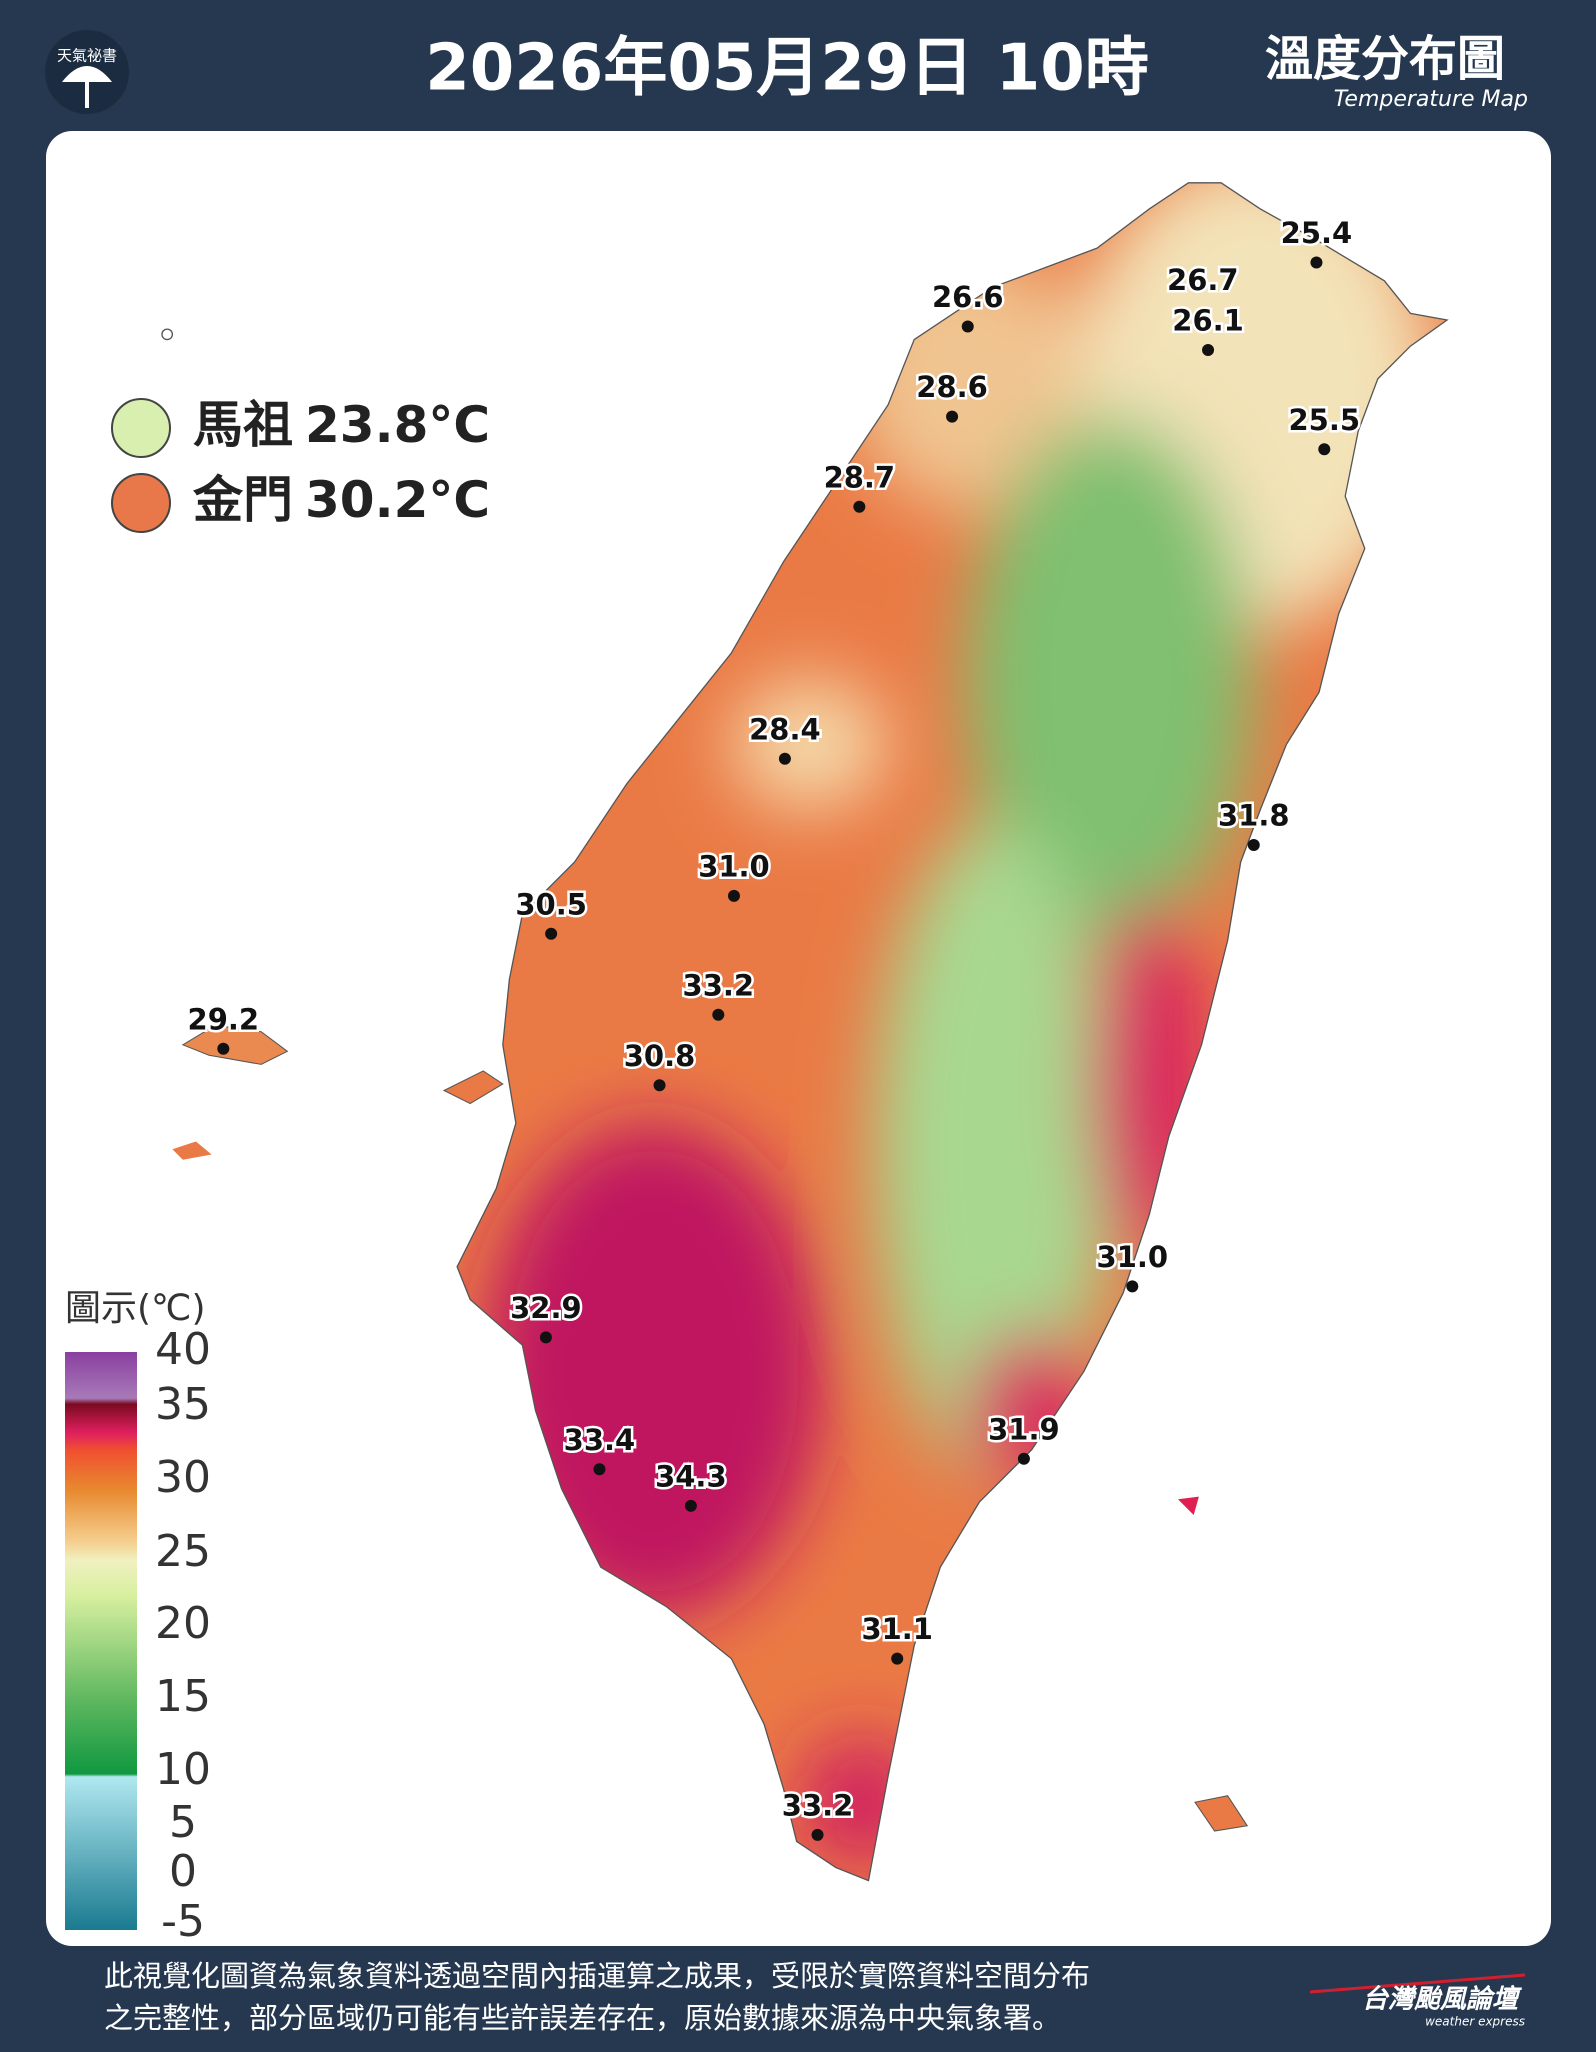 The image size is (1596, 2052). Describe the element at coordinates (897, 1629) in the screenshot. I see `station-temp: 31.1` at that location.